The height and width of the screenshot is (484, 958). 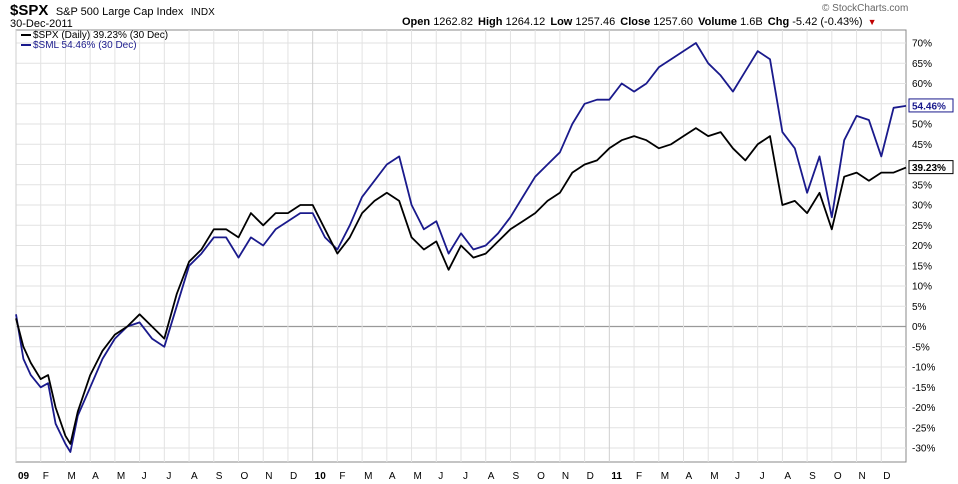 I want to click on legend-item-sml: $SML 54.46% (30 Dec), so click(x=79, y=45).